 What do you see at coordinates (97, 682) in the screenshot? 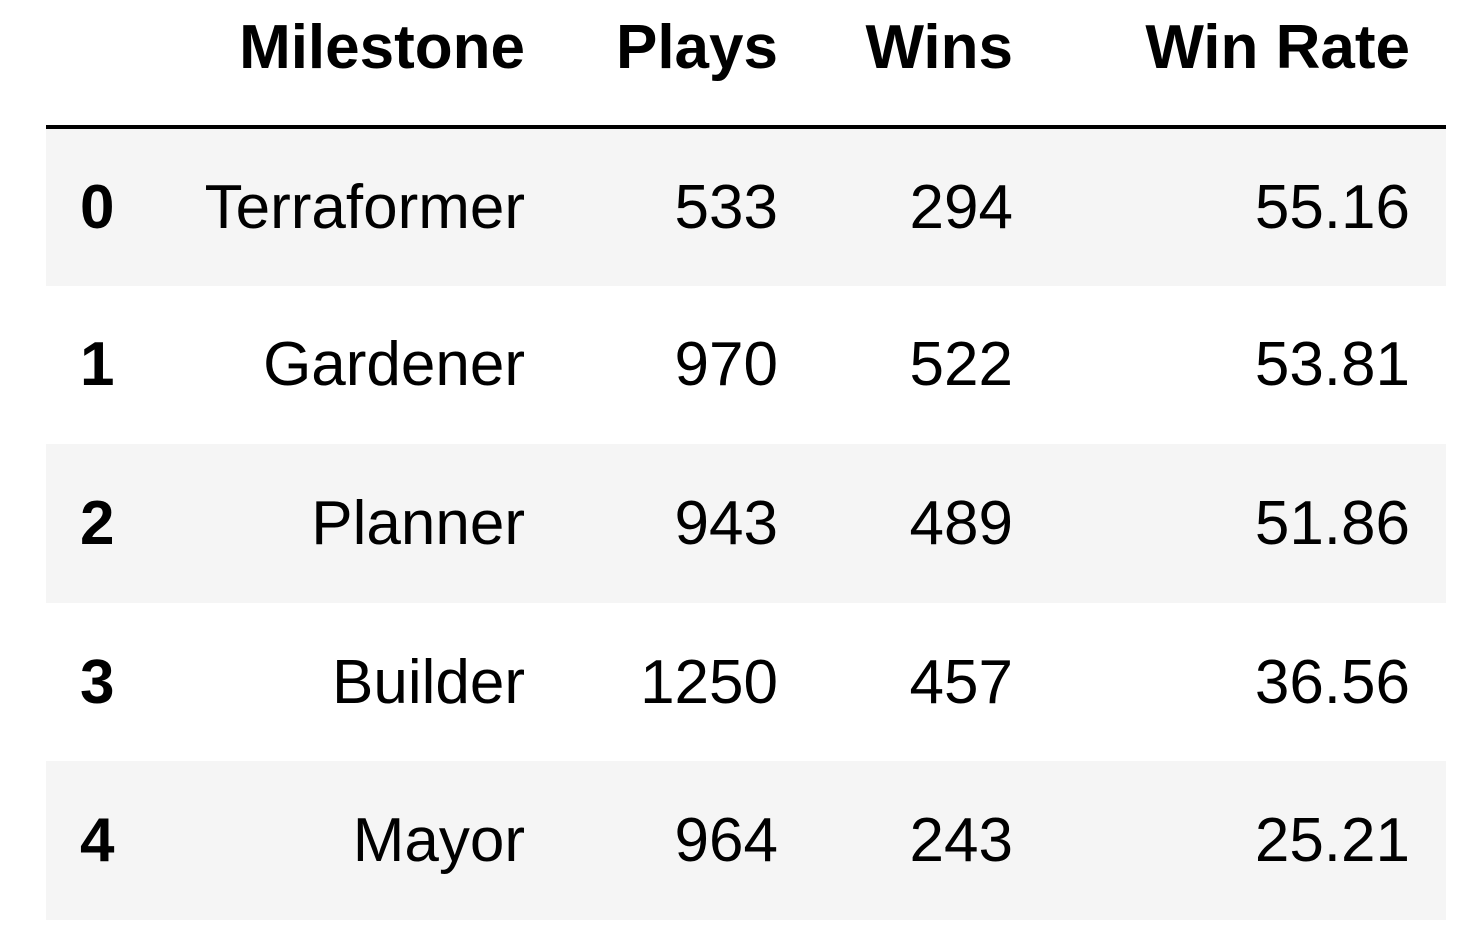
I see `row-index: 3` at bounding box center [97, 682].